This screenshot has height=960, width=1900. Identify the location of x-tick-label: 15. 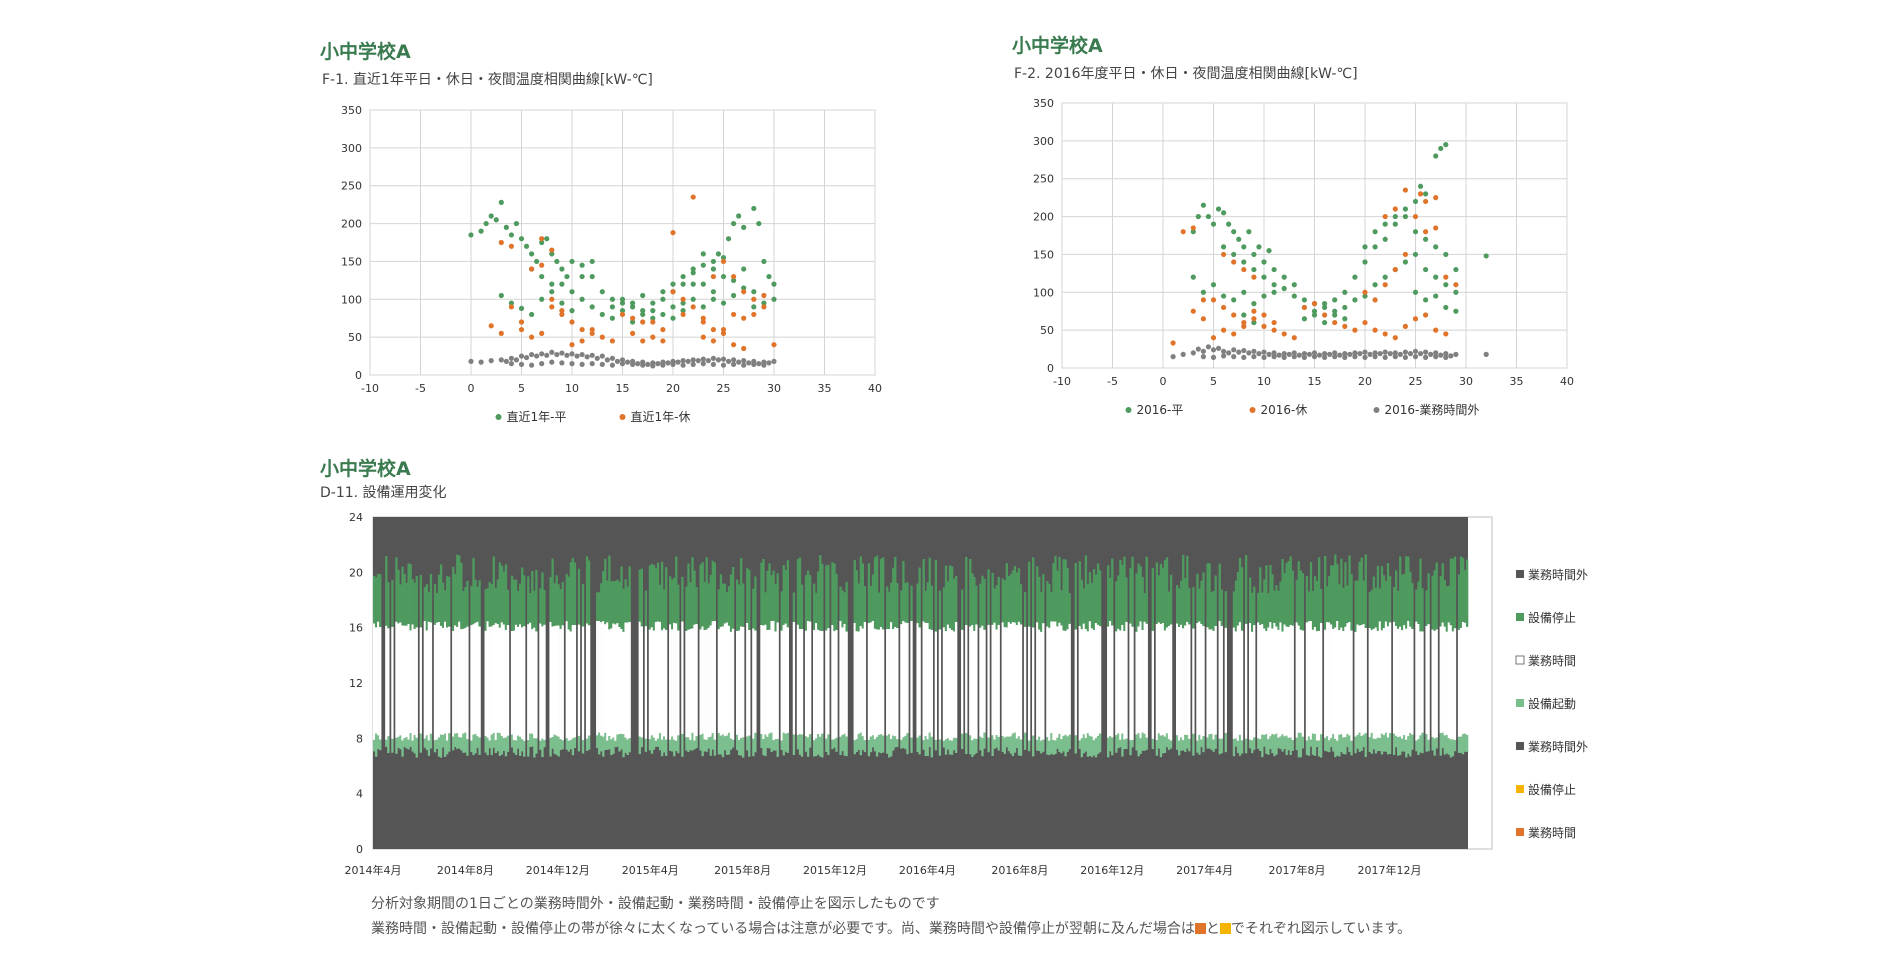
(1315, 381).